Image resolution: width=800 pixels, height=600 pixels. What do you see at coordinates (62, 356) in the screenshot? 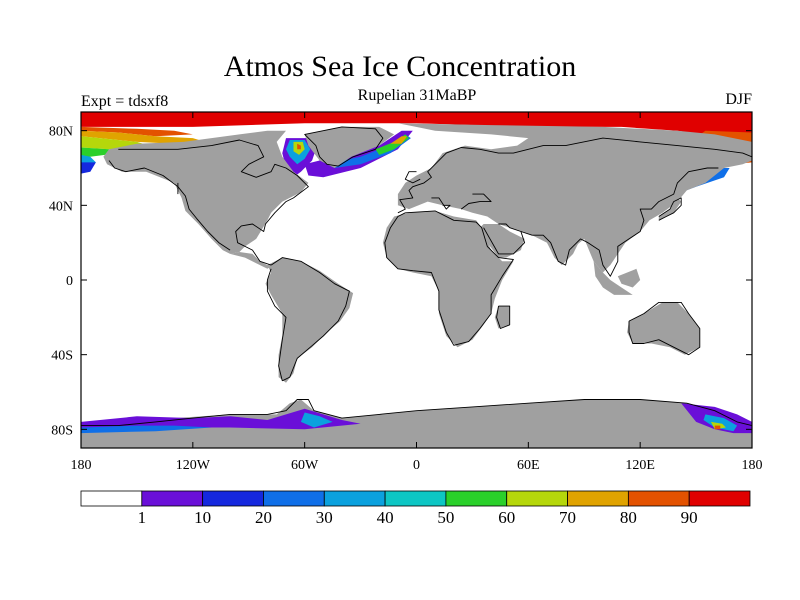
I see `lat-tick-label: 40S` at bounding box center [62, 356].